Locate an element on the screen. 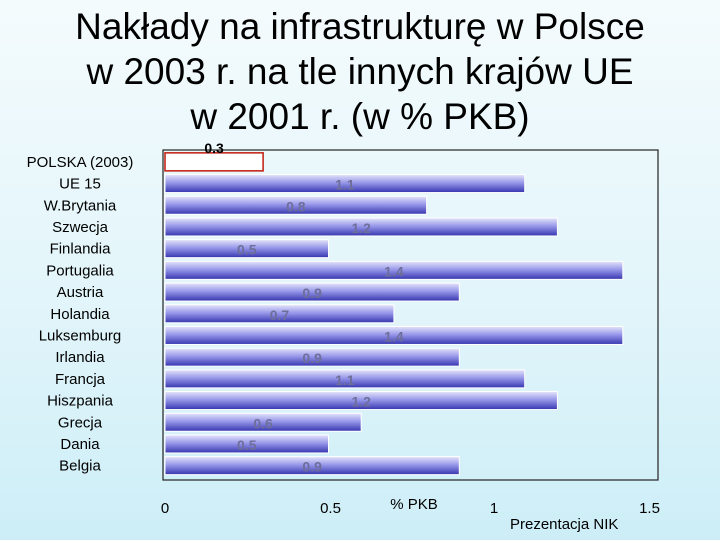 The width and height of the screenshot is (720, 540). x-tick-label: 1.5 is located at coordinates (649, 508).